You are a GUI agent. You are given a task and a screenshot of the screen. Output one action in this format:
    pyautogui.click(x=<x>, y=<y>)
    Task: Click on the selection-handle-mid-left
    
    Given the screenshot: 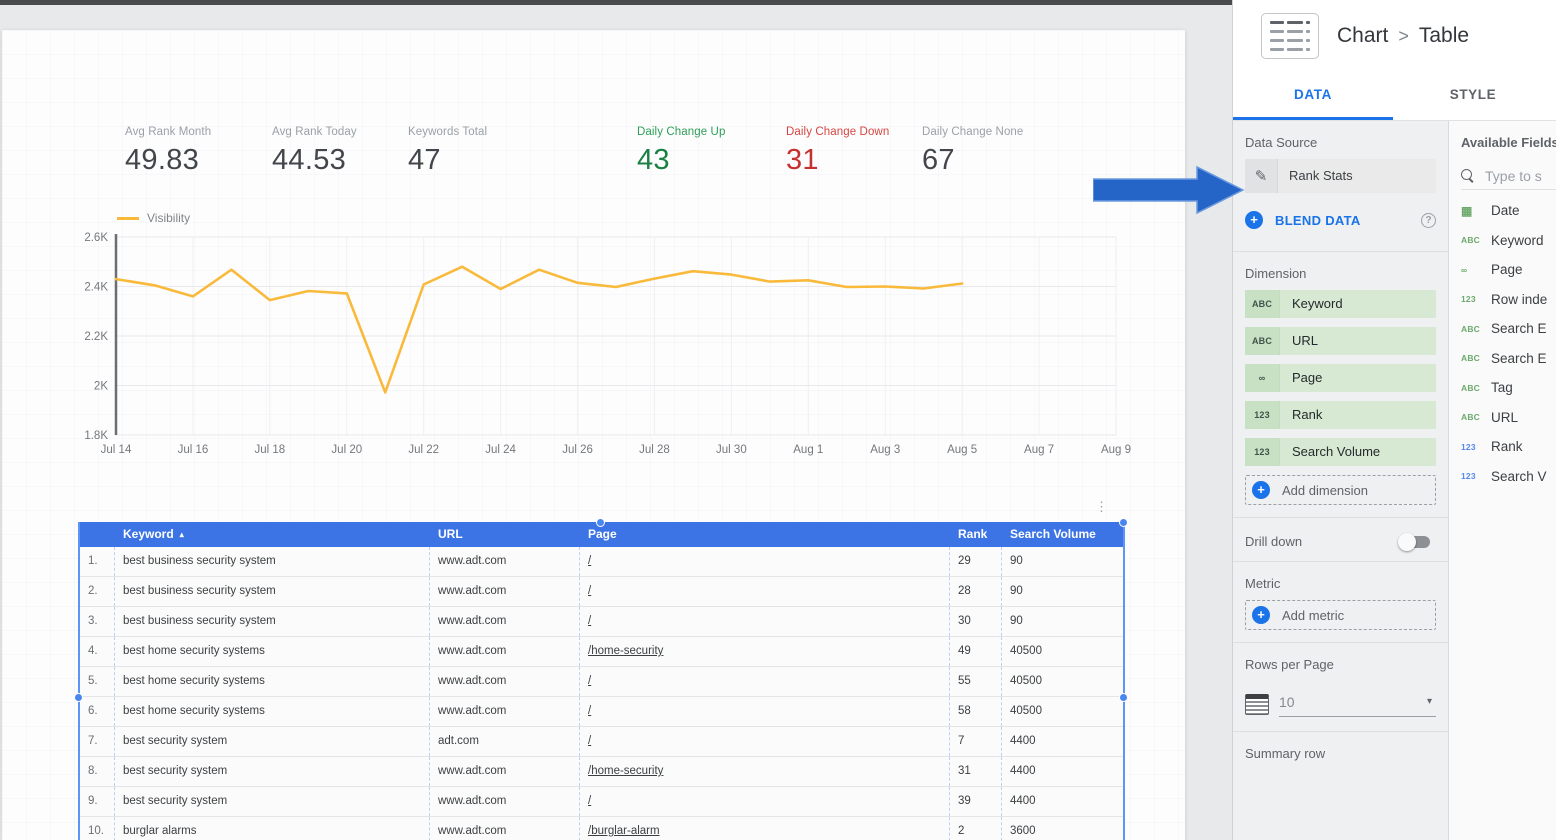 What is the action you would take?
    pyautogui.click(x=78, y=697)
    